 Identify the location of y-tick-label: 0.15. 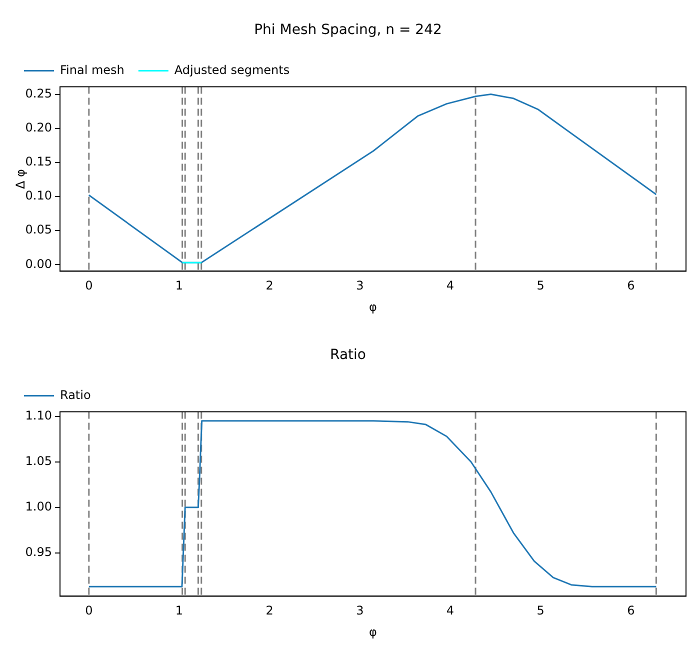
(38, 161).